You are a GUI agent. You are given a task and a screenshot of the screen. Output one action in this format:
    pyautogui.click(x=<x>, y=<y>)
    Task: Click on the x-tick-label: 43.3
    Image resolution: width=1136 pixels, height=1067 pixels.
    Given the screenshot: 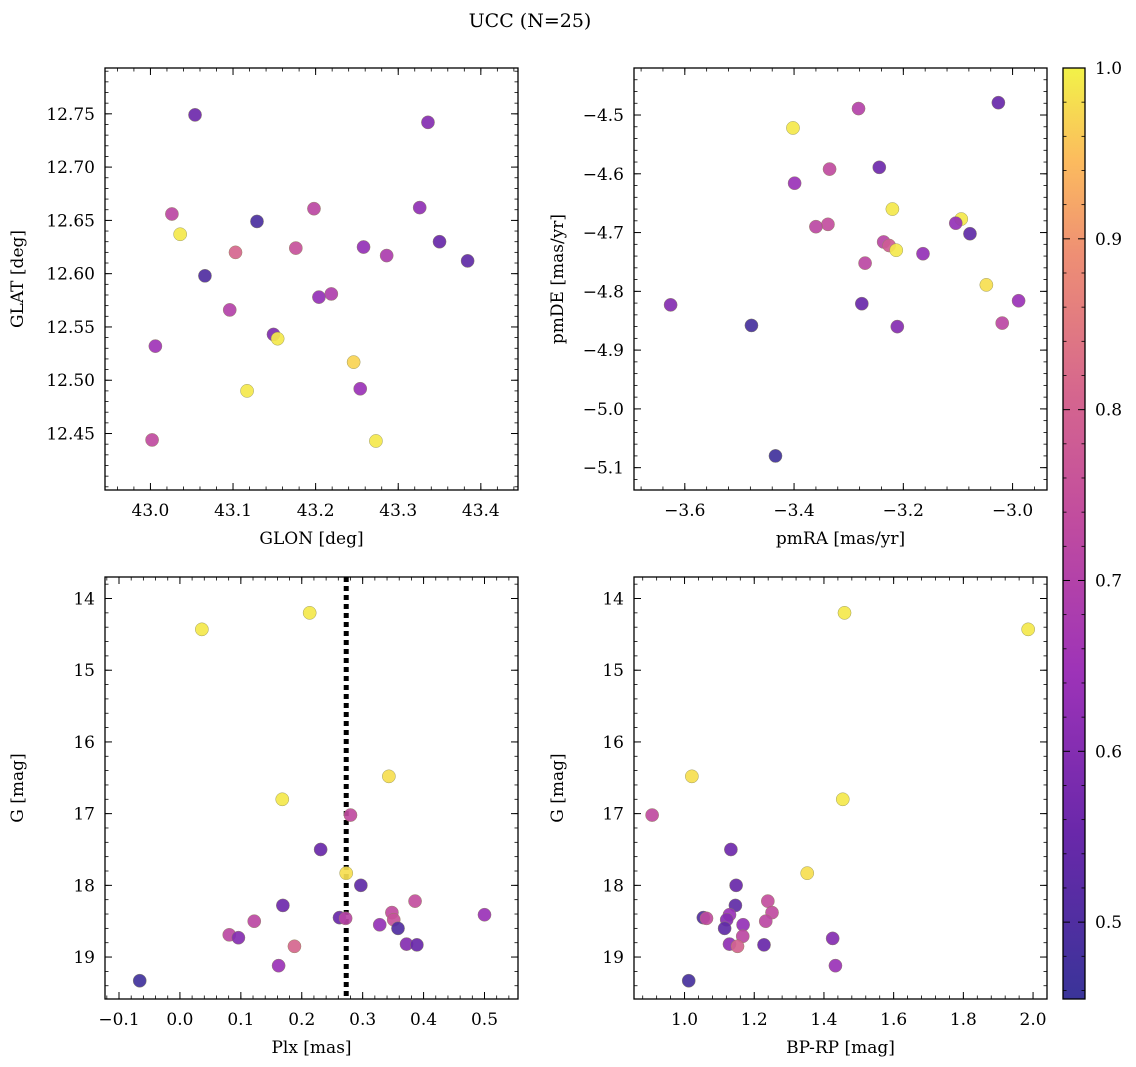 What is the action you would take?
    pyautogui.click(x=398, y=511)
    